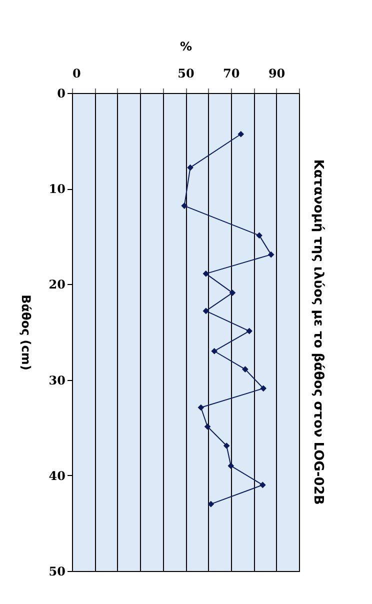 This screenshot has width=372, height=604. Describe the element at coordinates (186, 73) in the screenshot. I see `x-tick-label: 50` at that location.